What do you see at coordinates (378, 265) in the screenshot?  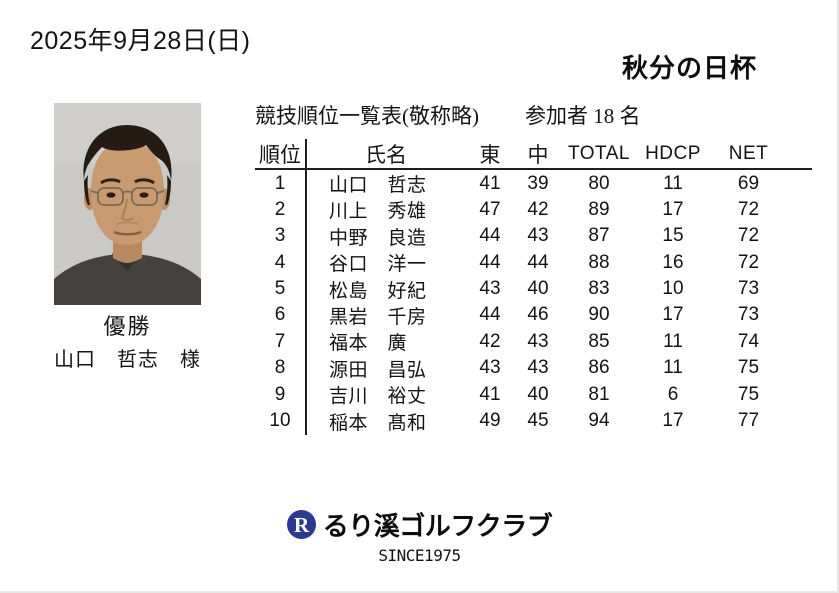 I see `cell-name: 谷口 洋一` at bounding box center [378, 265].